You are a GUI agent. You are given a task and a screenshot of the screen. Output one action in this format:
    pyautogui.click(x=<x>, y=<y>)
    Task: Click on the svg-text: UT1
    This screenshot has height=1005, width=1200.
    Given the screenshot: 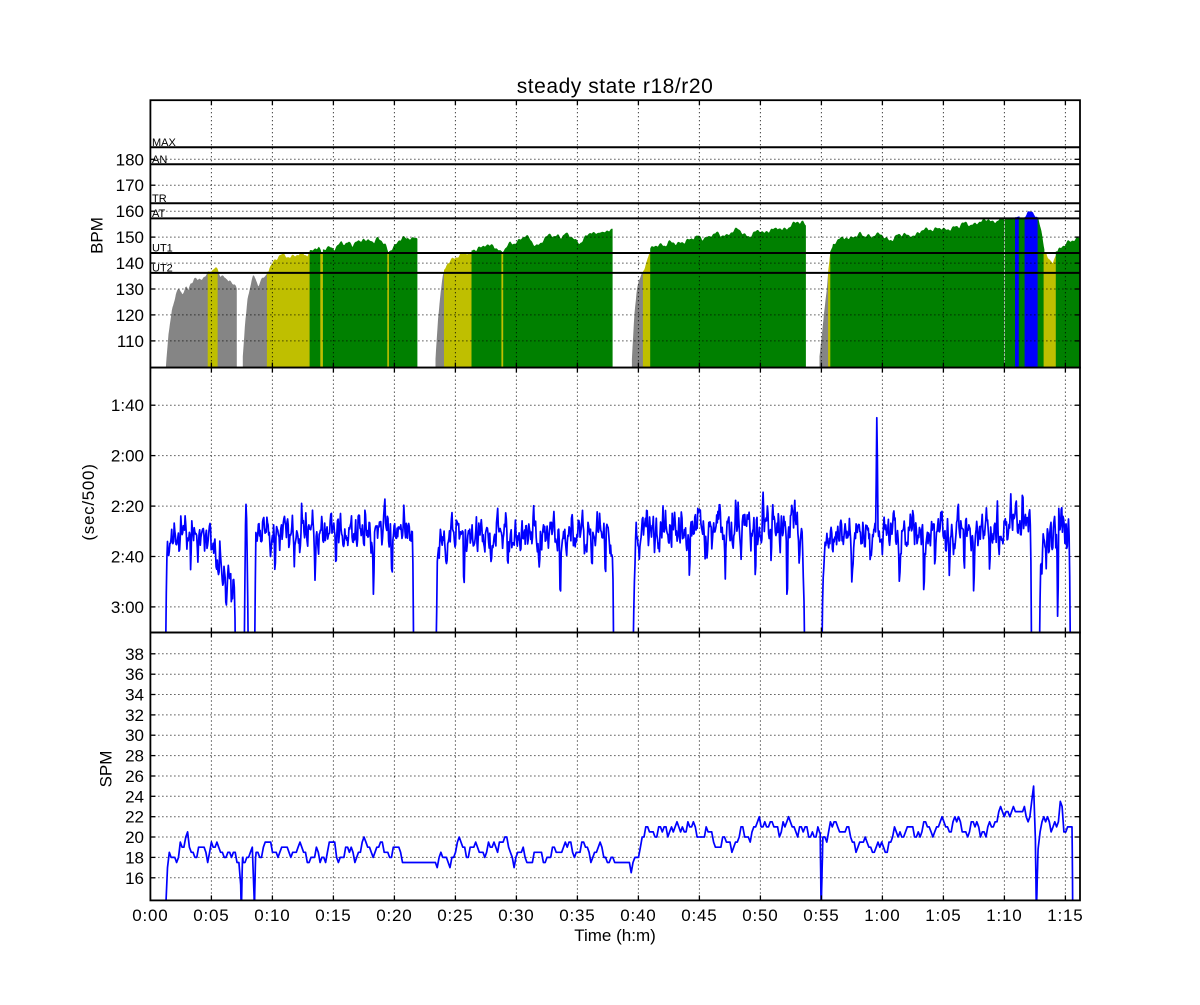 What is the action you would take?
    pyautogui.click(x=162, y=249)
    